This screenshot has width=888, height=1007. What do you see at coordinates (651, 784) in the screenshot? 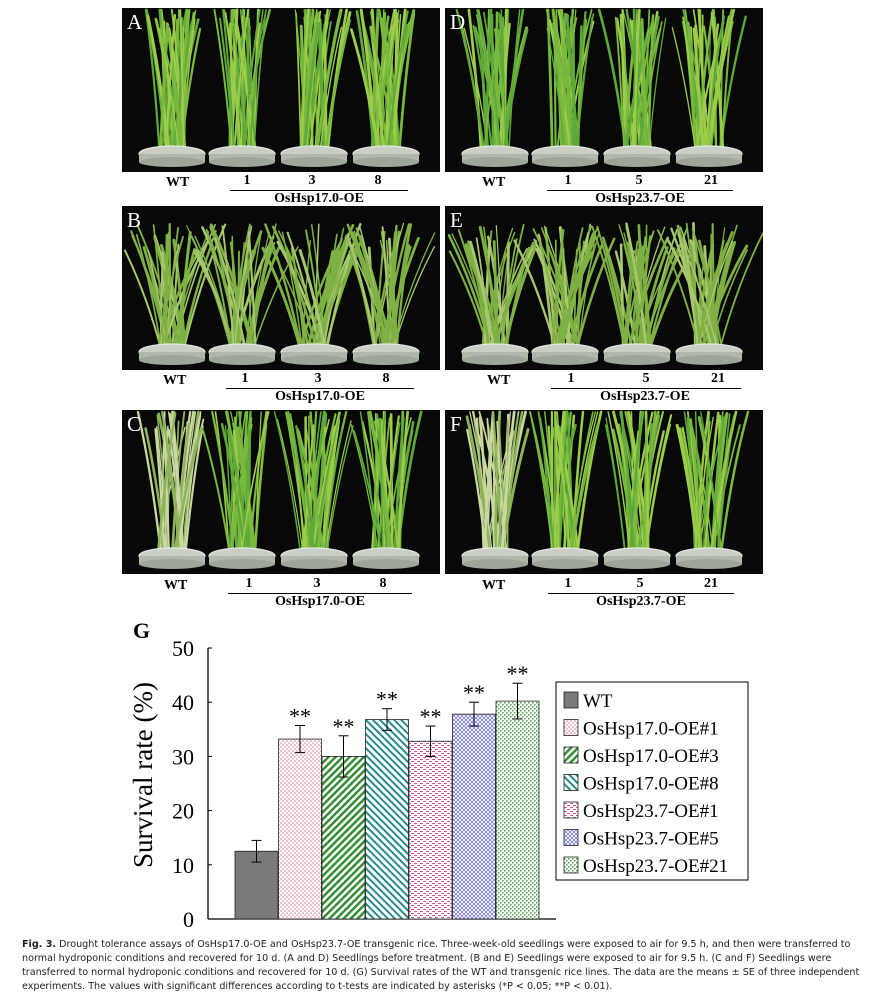
I see `legend-label: OsHsp17.0-OE#8` at bounding box center [651, 784].